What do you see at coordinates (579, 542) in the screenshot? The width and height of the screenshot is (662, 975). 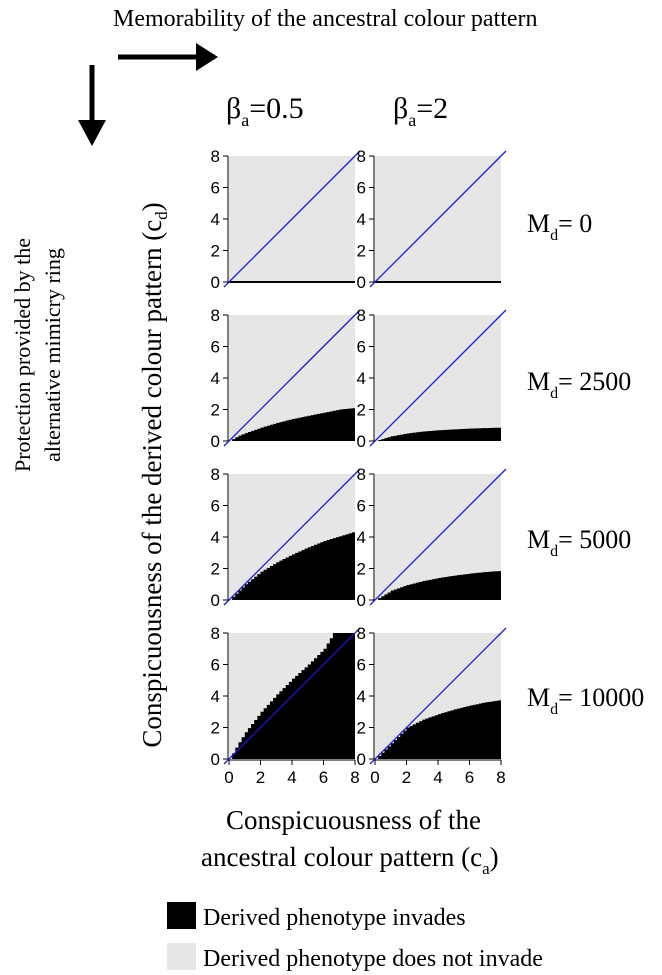 I see `row-label-3: Md= 5000` at bounding box center [579, 542].